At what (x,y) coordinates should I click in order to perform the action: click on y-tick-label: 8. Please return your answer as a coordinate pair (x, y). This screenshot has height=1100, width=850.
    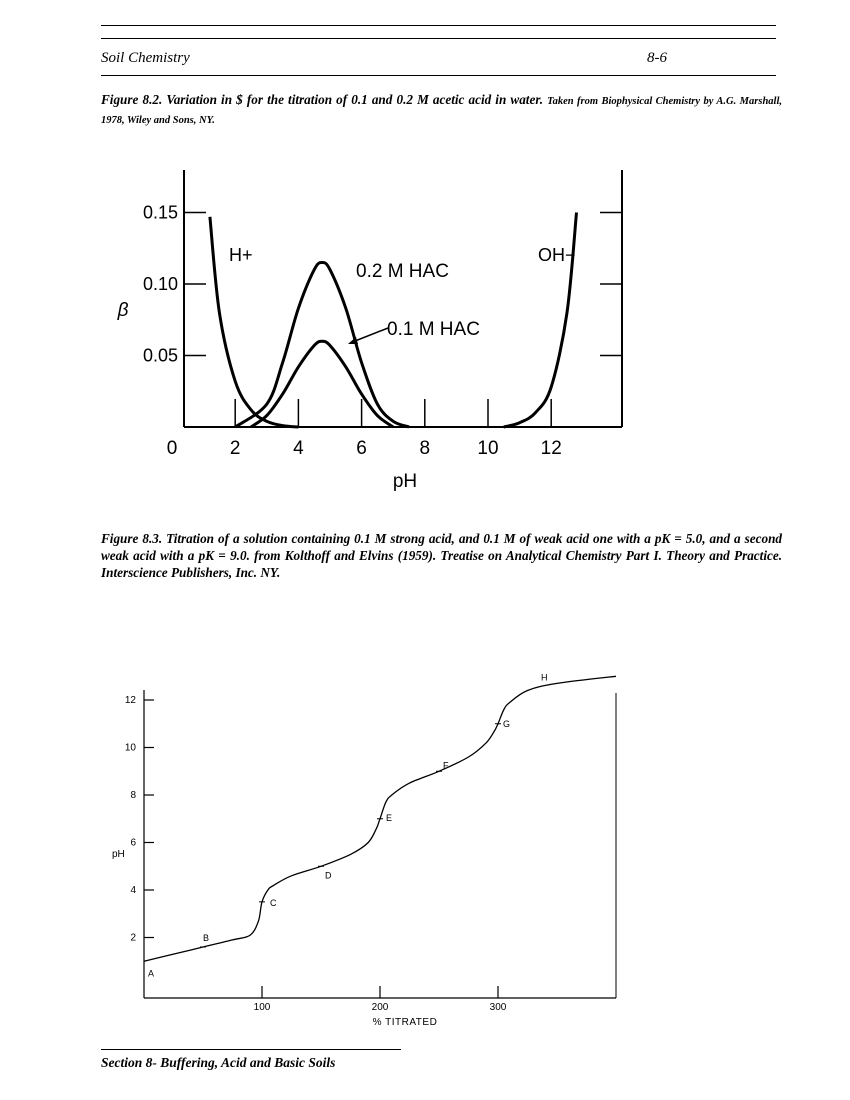
    Looking at the image, I should click on (133, 795).